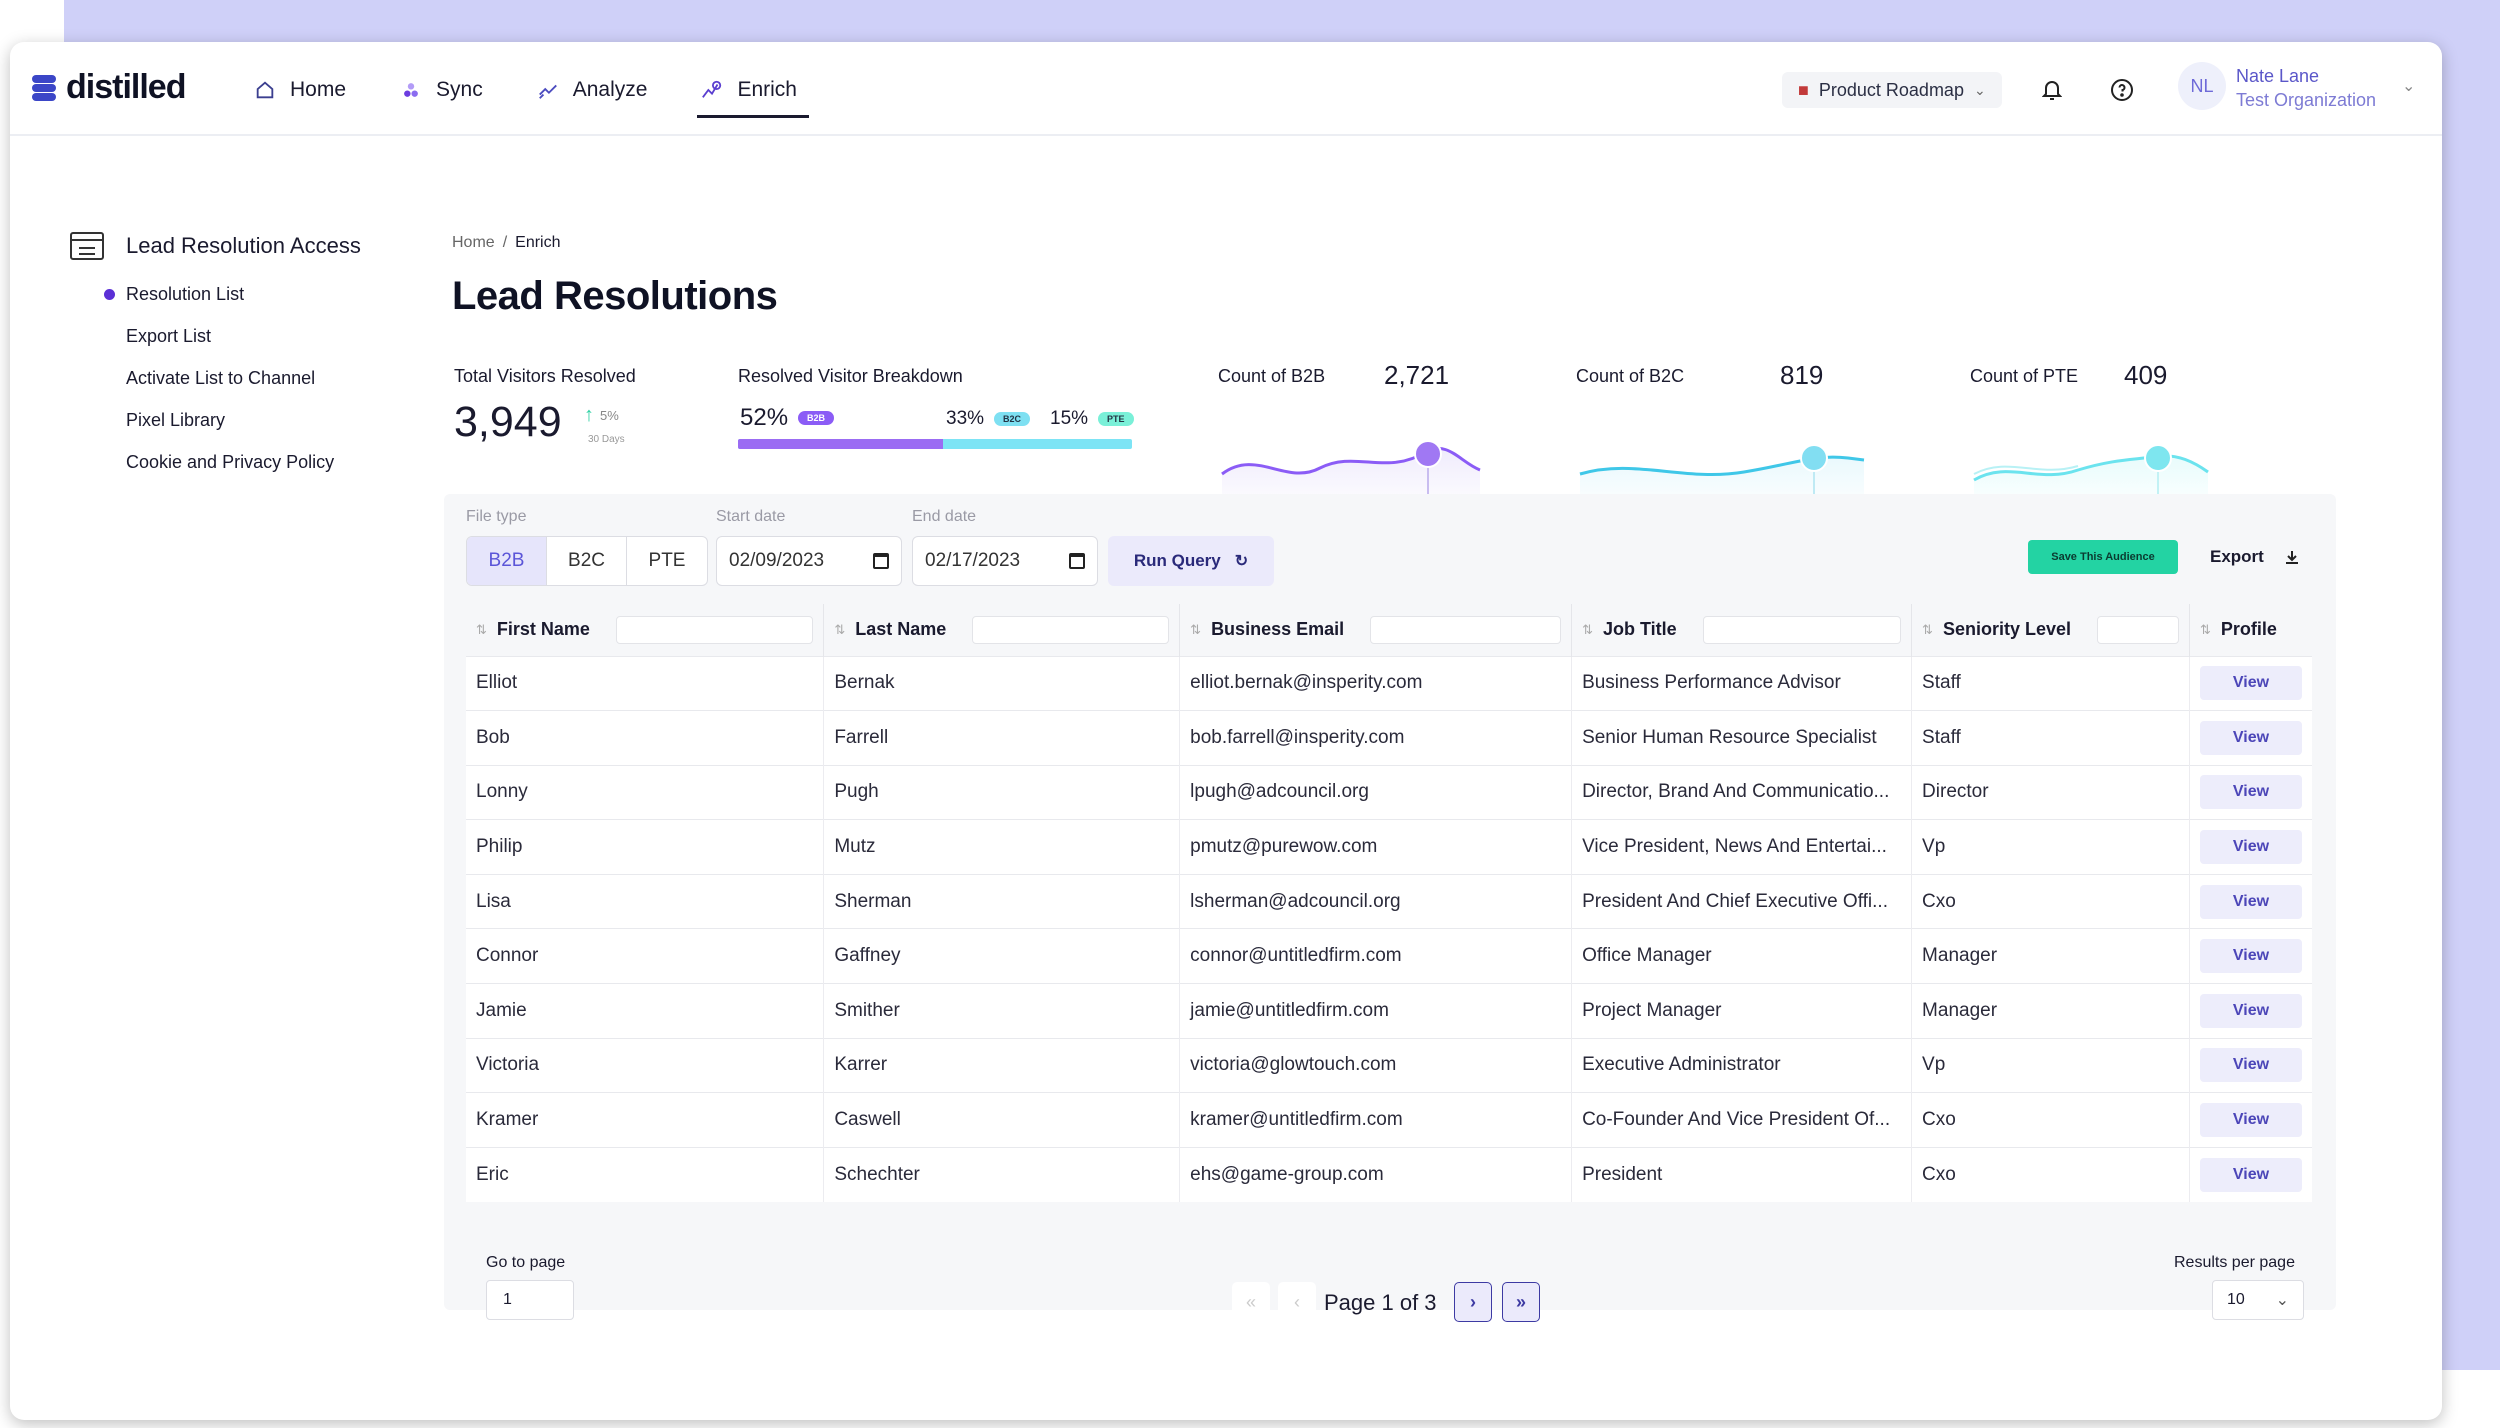  Describe the element at coordinates (1297, 1302) in the screenshot. I see `prev-page-button: ‹` at that location.